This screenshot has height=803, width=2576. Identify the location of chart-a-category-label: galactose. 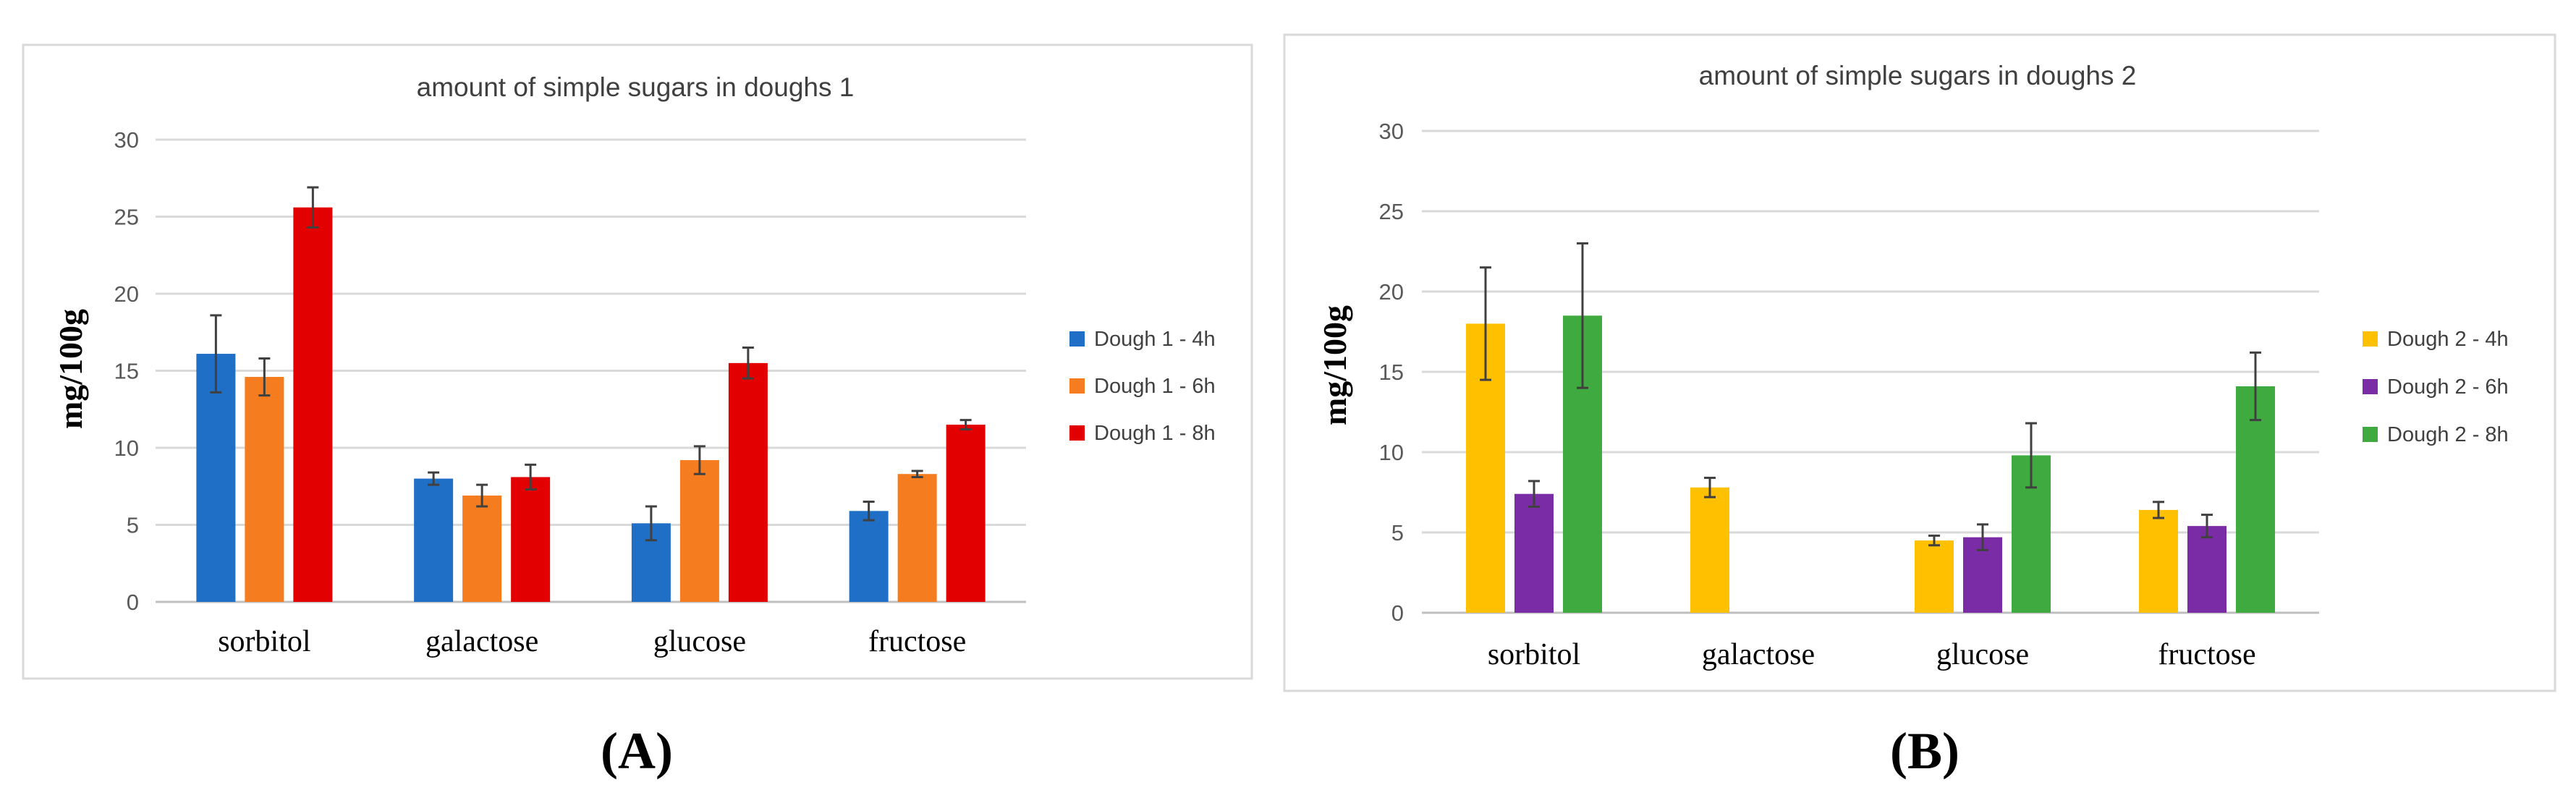
(481, 641).